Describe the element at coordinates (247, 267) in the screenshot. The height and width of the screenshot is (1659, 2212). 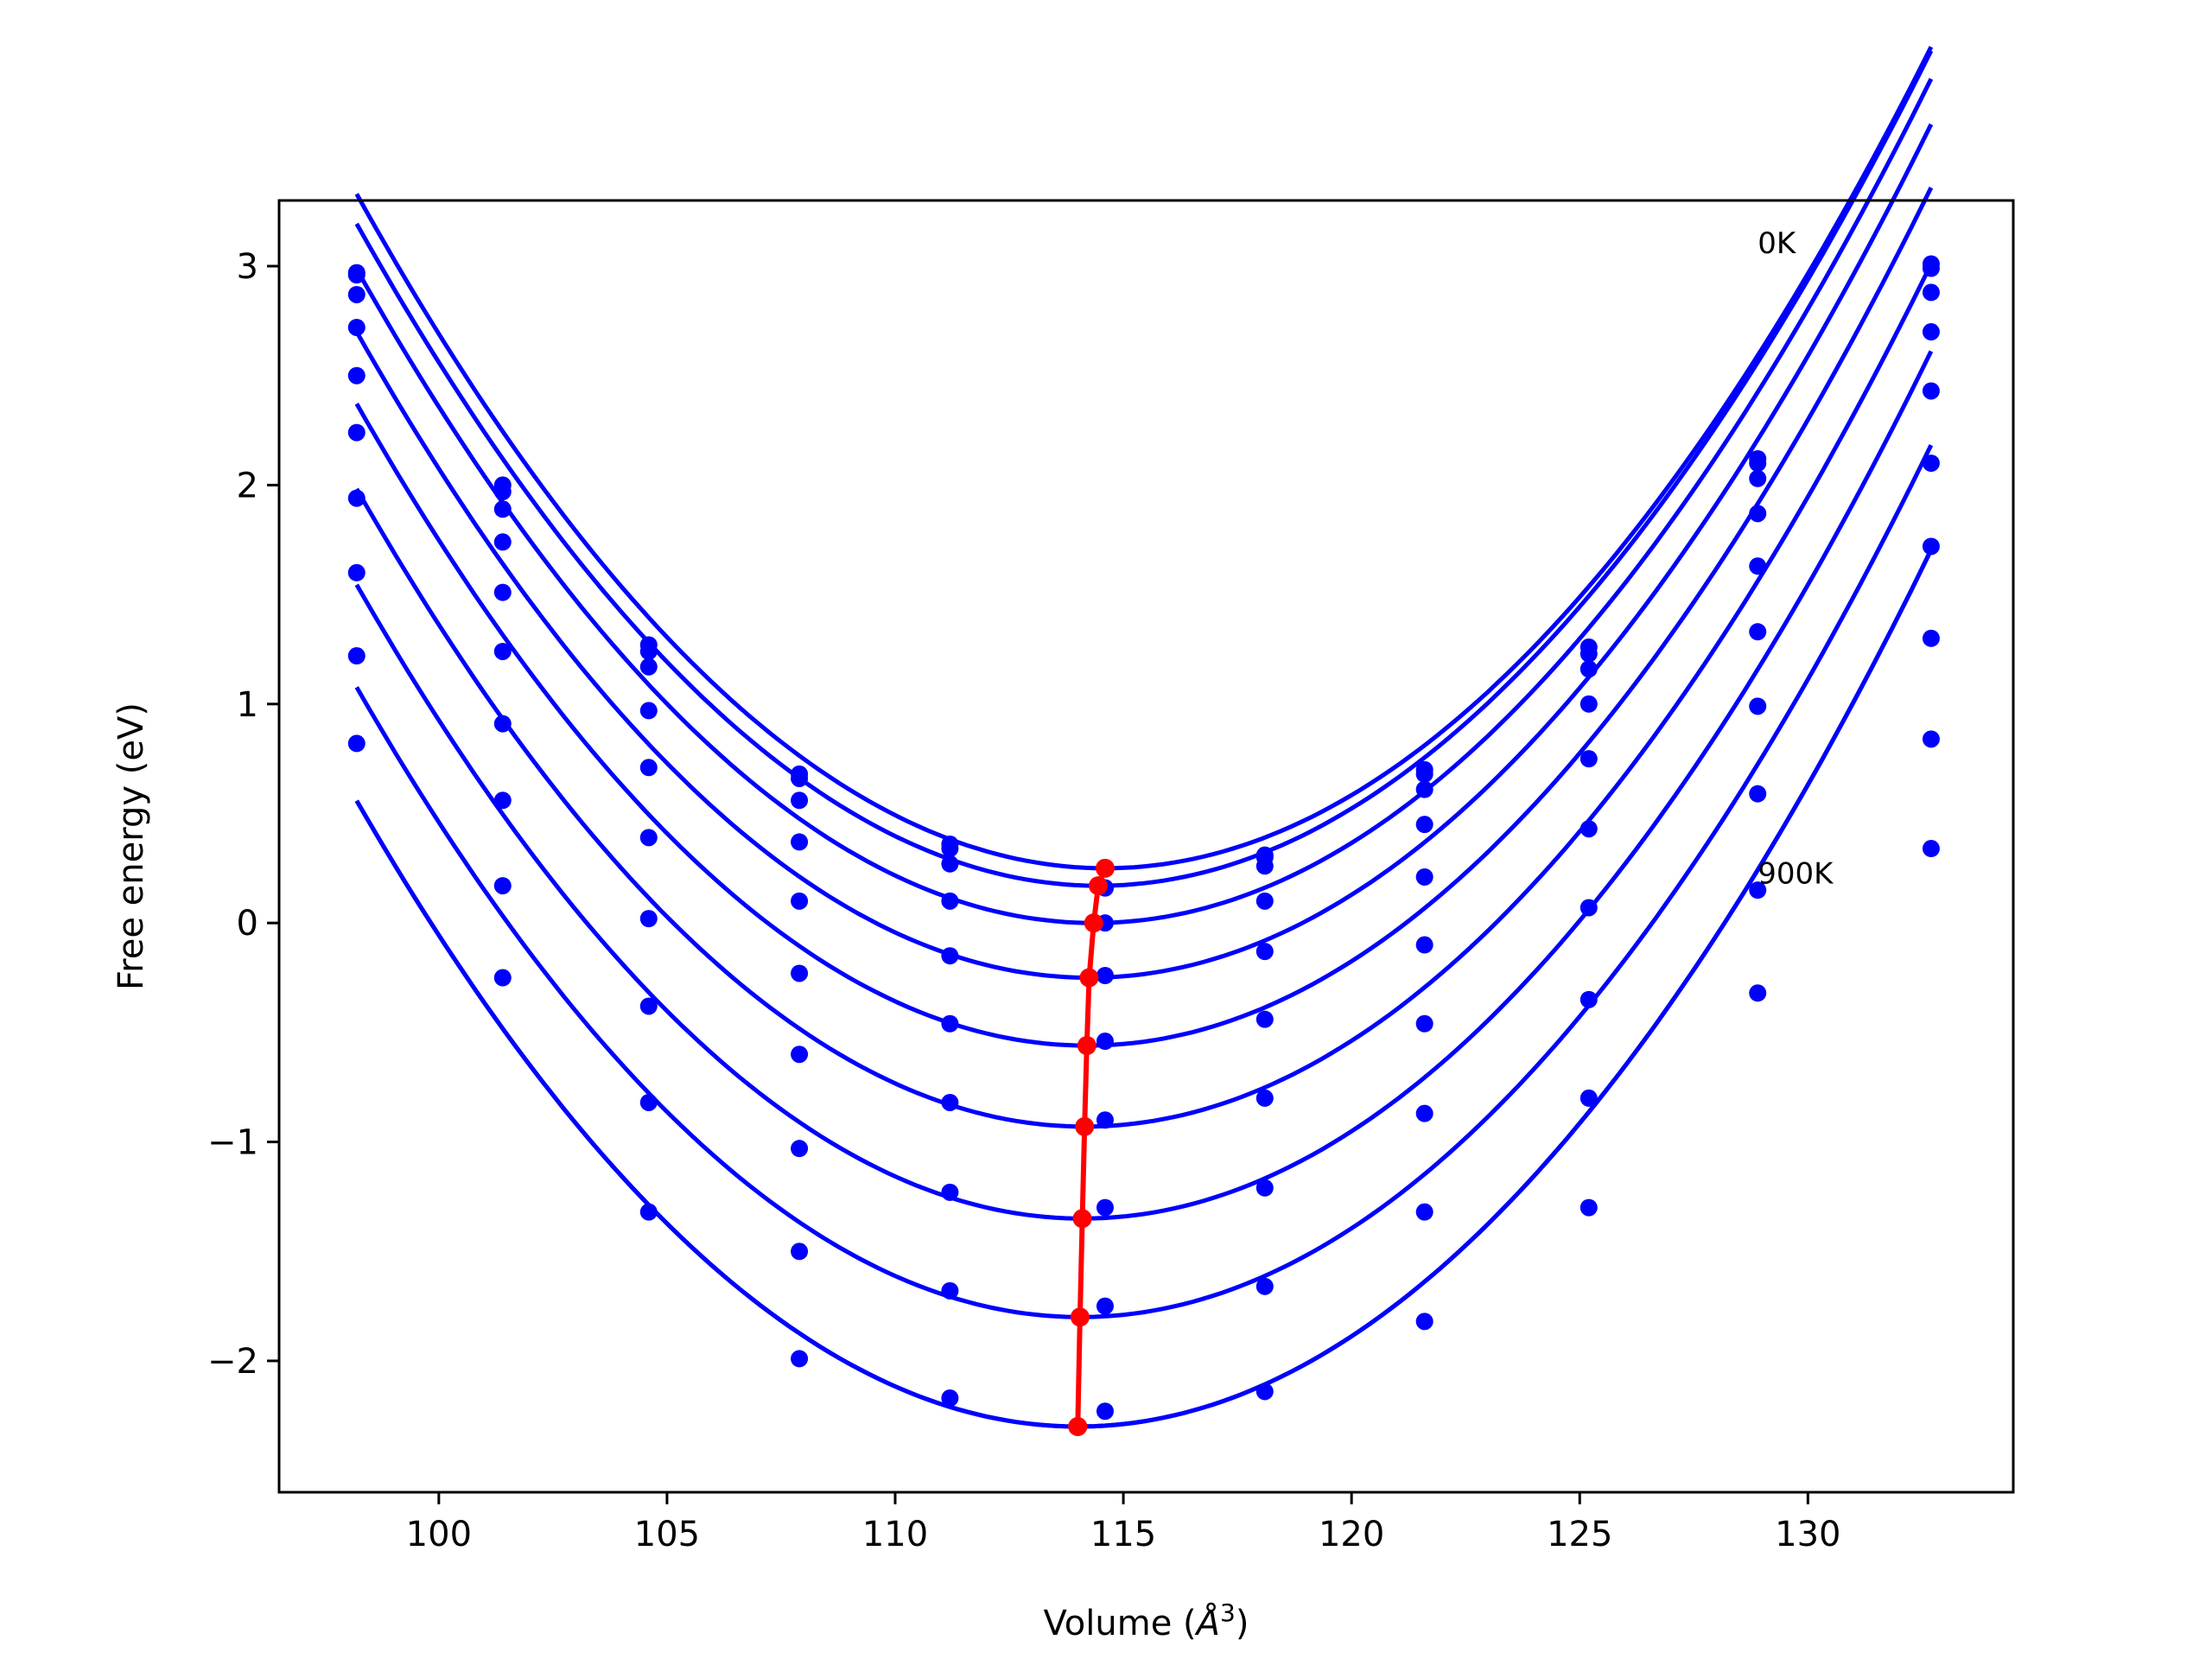
I see `y-tick-label: 3` at that location.